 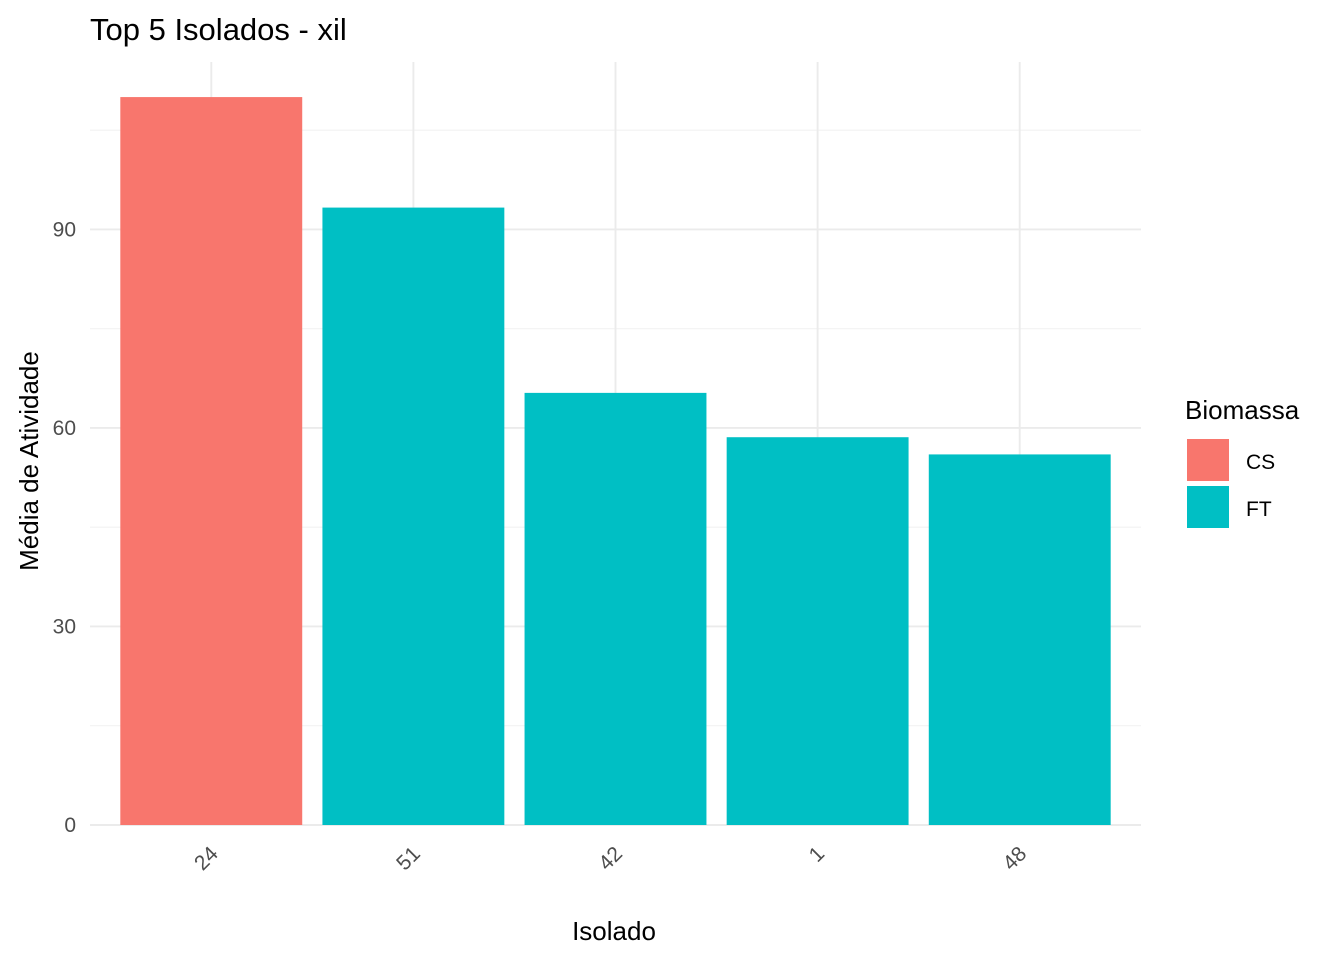 I want to click on y-tick-label: 30, so click(x=64, y=626).